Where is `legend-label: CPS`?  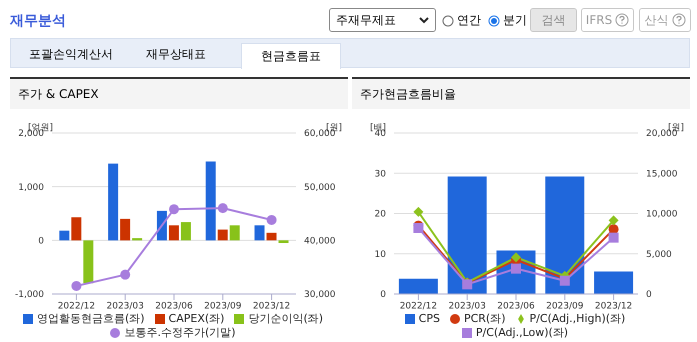
legend-label: CPS is located at coordinates (429, 318).